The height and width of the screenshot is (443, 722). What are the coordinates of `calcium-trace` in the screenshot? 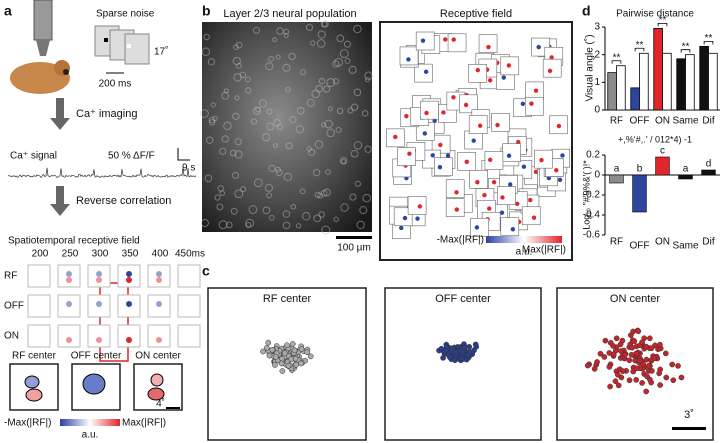 It's located at (102, 173).